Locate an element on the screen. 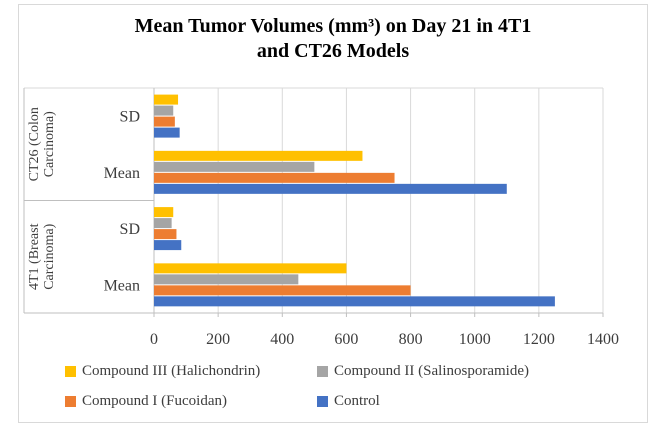 This screenshot has width=672, height=425. x-tick-label: 200 is located at coordinates (218, 339).